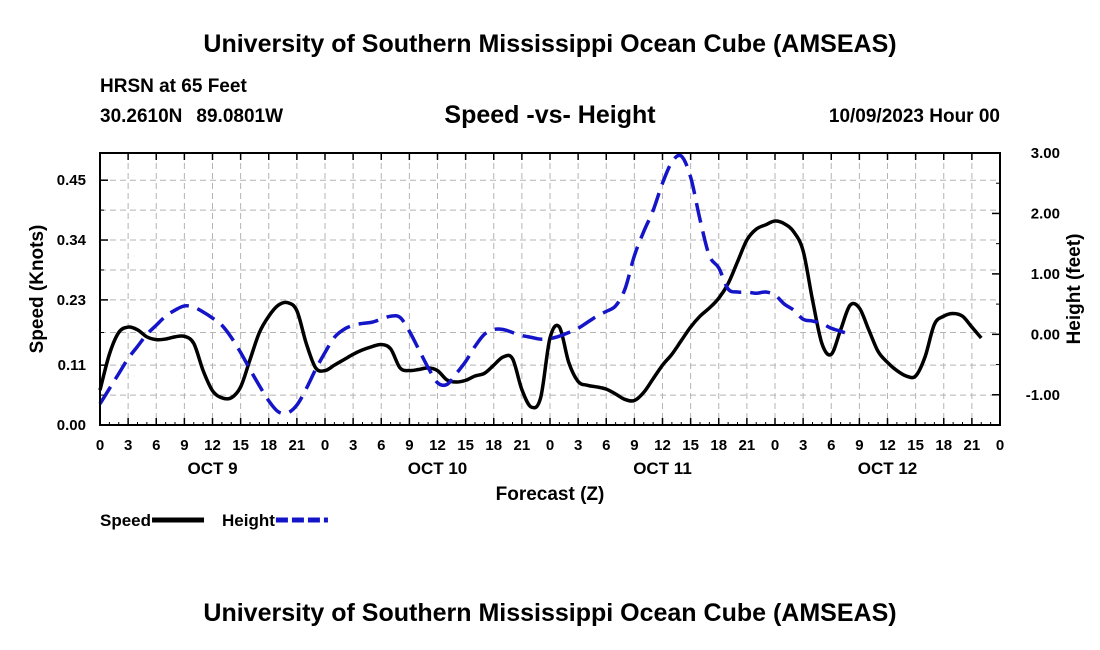 The height and width of the screenshot is (650, 1100). What do you see at coordinates (214, 520) in the screenshot?
I see `legend: Speed Height` at bounding box center [214, 520].